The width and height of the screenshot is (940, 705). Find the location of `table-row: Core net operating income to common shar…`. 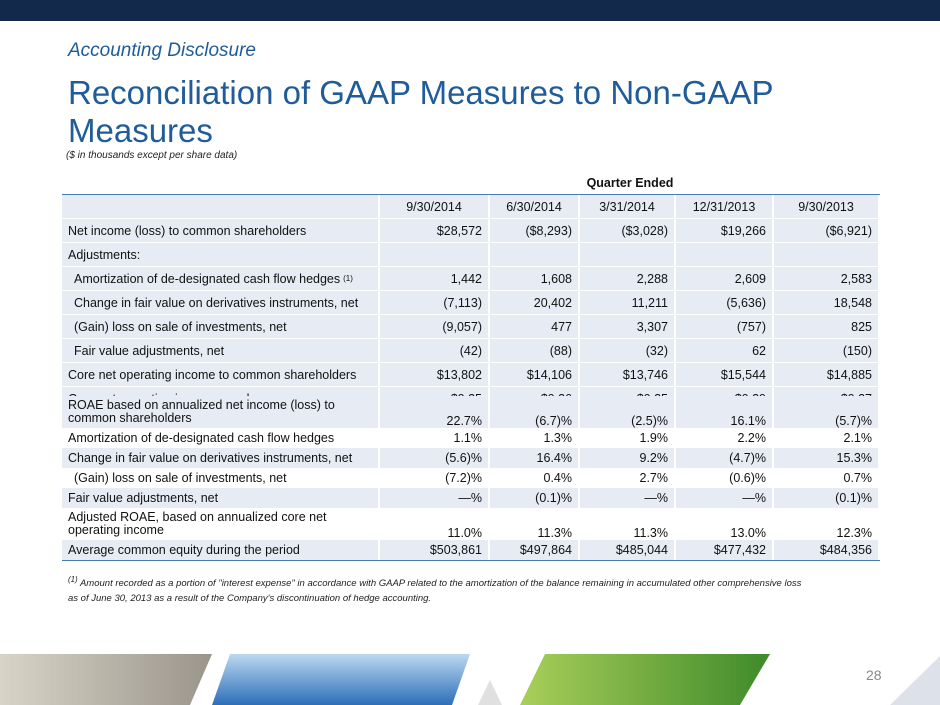

table-row: Core net operating income to common shar… is located at coordinates (471, 374).